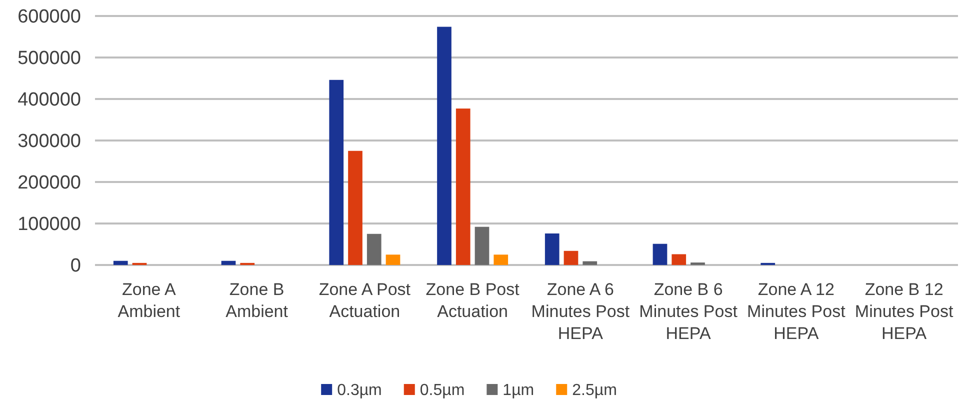  What do you see at coordinates (49, 59) in the screenshot?
I see `y-tick-label: 500000` at bounding box center [49, 59].